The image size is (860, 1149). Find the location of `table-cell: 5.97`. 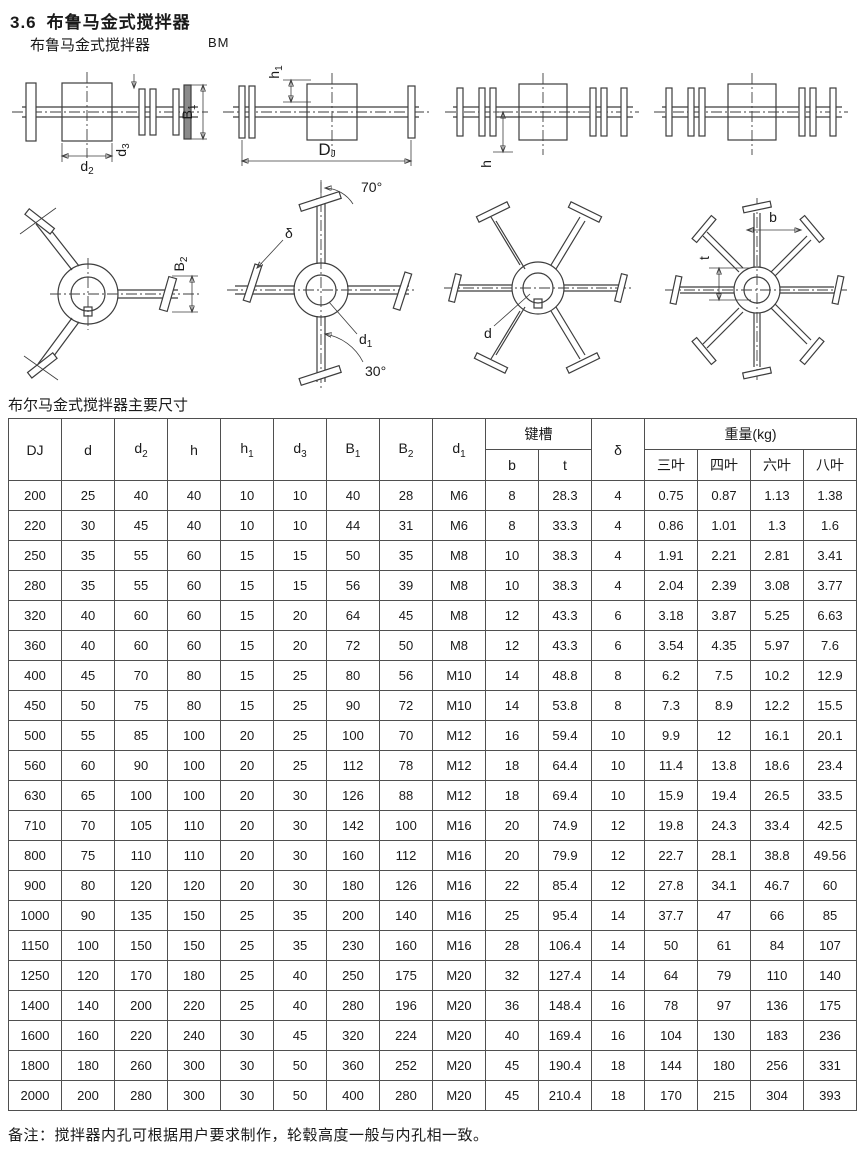

table-cell: 5.97 is located at coordinates (777, 645).